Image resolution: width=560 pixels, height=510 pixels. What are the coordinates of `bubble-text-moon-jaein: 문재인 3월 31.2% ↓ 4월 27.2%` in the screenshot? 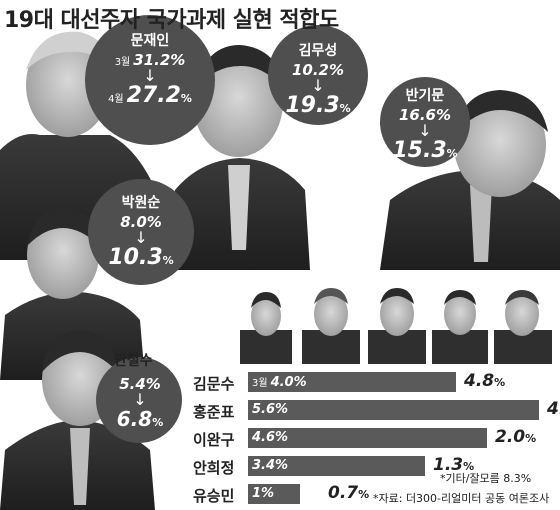 It's located at (150, 69).